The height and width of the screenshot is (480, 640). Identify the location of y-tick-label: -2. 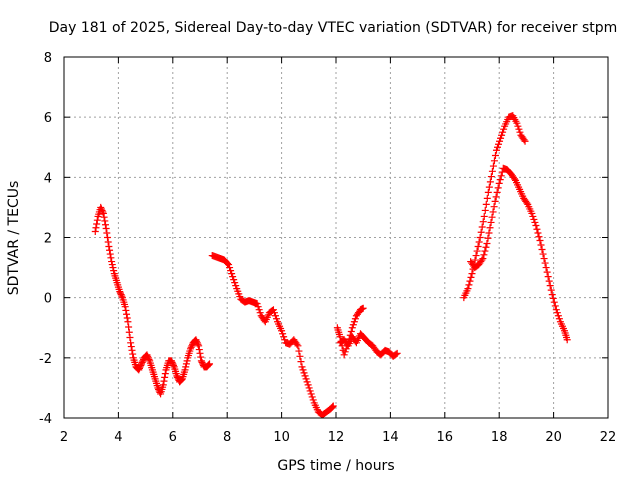
(45, 359).